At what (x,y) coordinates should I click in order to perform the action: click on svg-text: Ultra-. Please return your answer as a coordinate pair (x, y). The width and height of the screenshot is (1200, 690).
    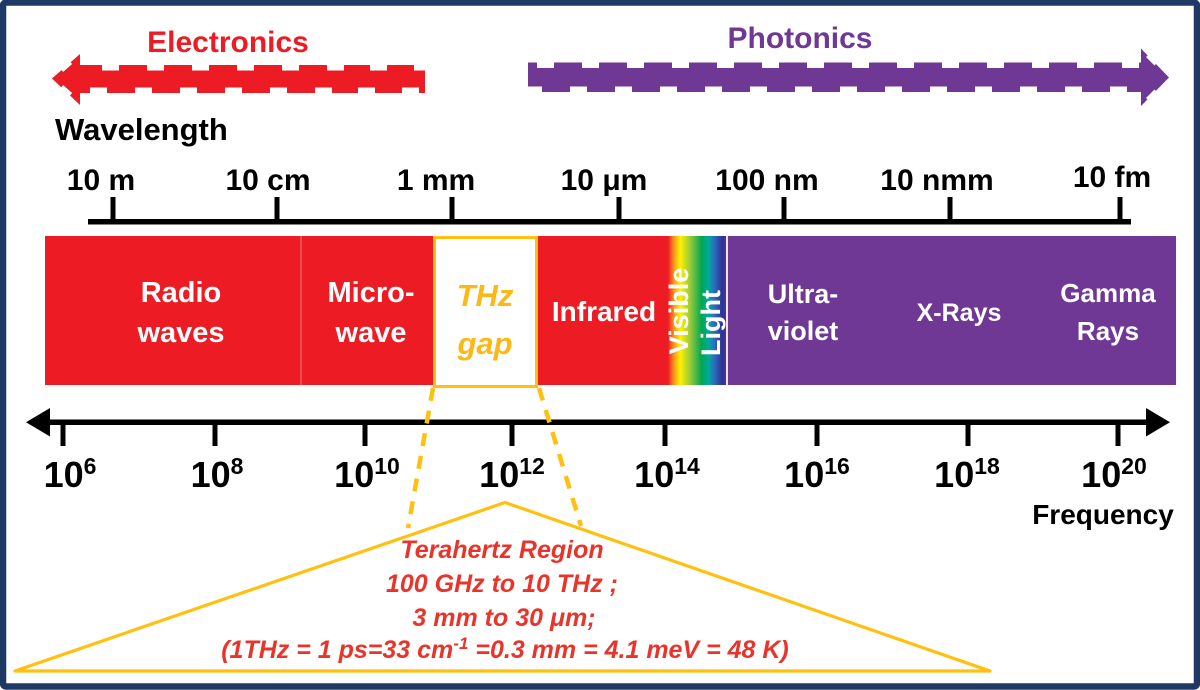
    Looking at the image, I should click on (803, 294).